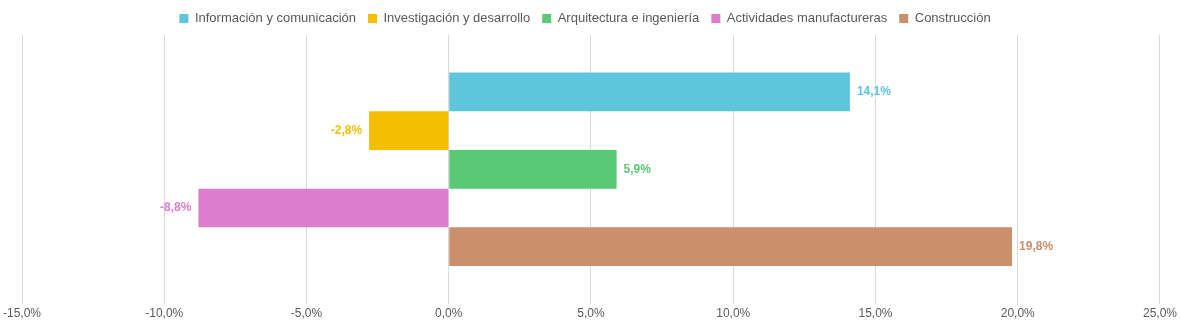 Image resolution: width=1180 pixels, height=328 pixels. I want to click on x-tick-label: 0,0%, so click(449, 313).